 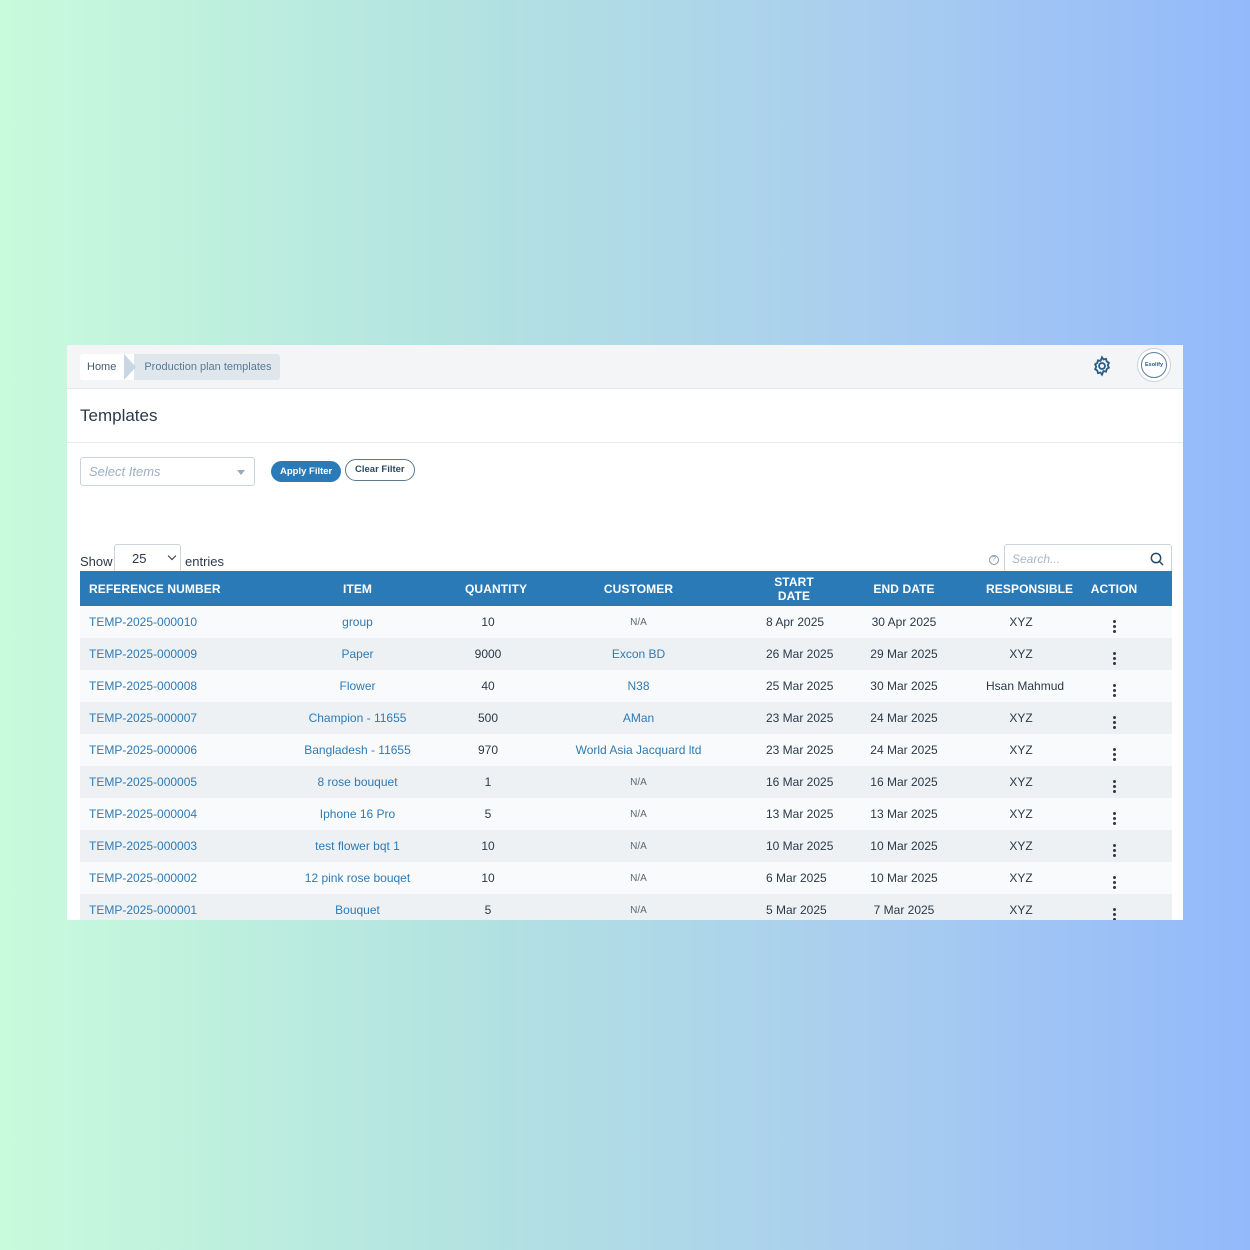 What do you see at coordinates (96, 561) in the screenshot?
I see `show-label: Show` at bounding box center [96, 561].